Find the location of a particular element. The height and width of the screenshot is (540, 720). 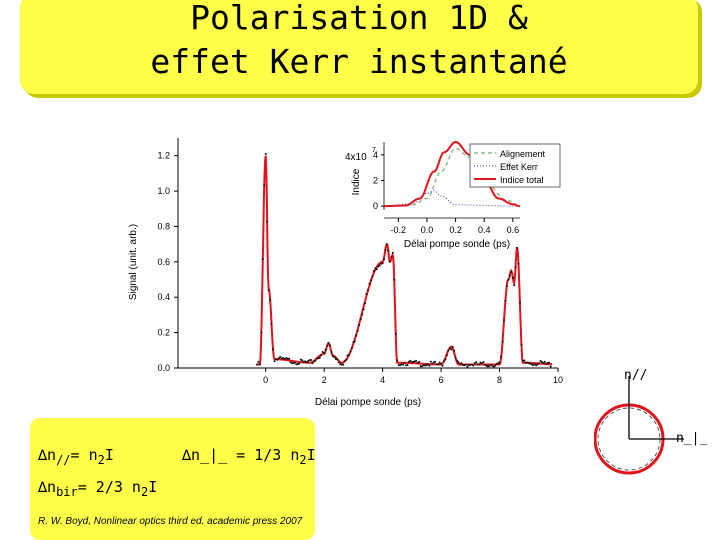

polarisation-diagram: n// n_|_ is located at coordinates (650, 421).